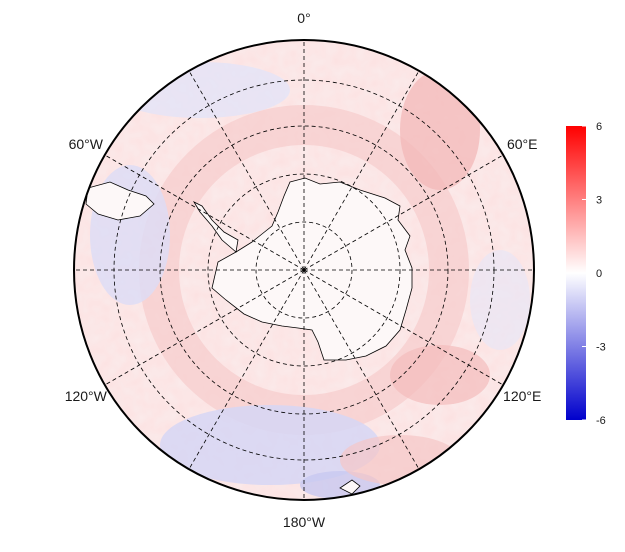 This screenshot has width=625, height=552. I want to click on positive-patch-south-east, so click(400, 460).